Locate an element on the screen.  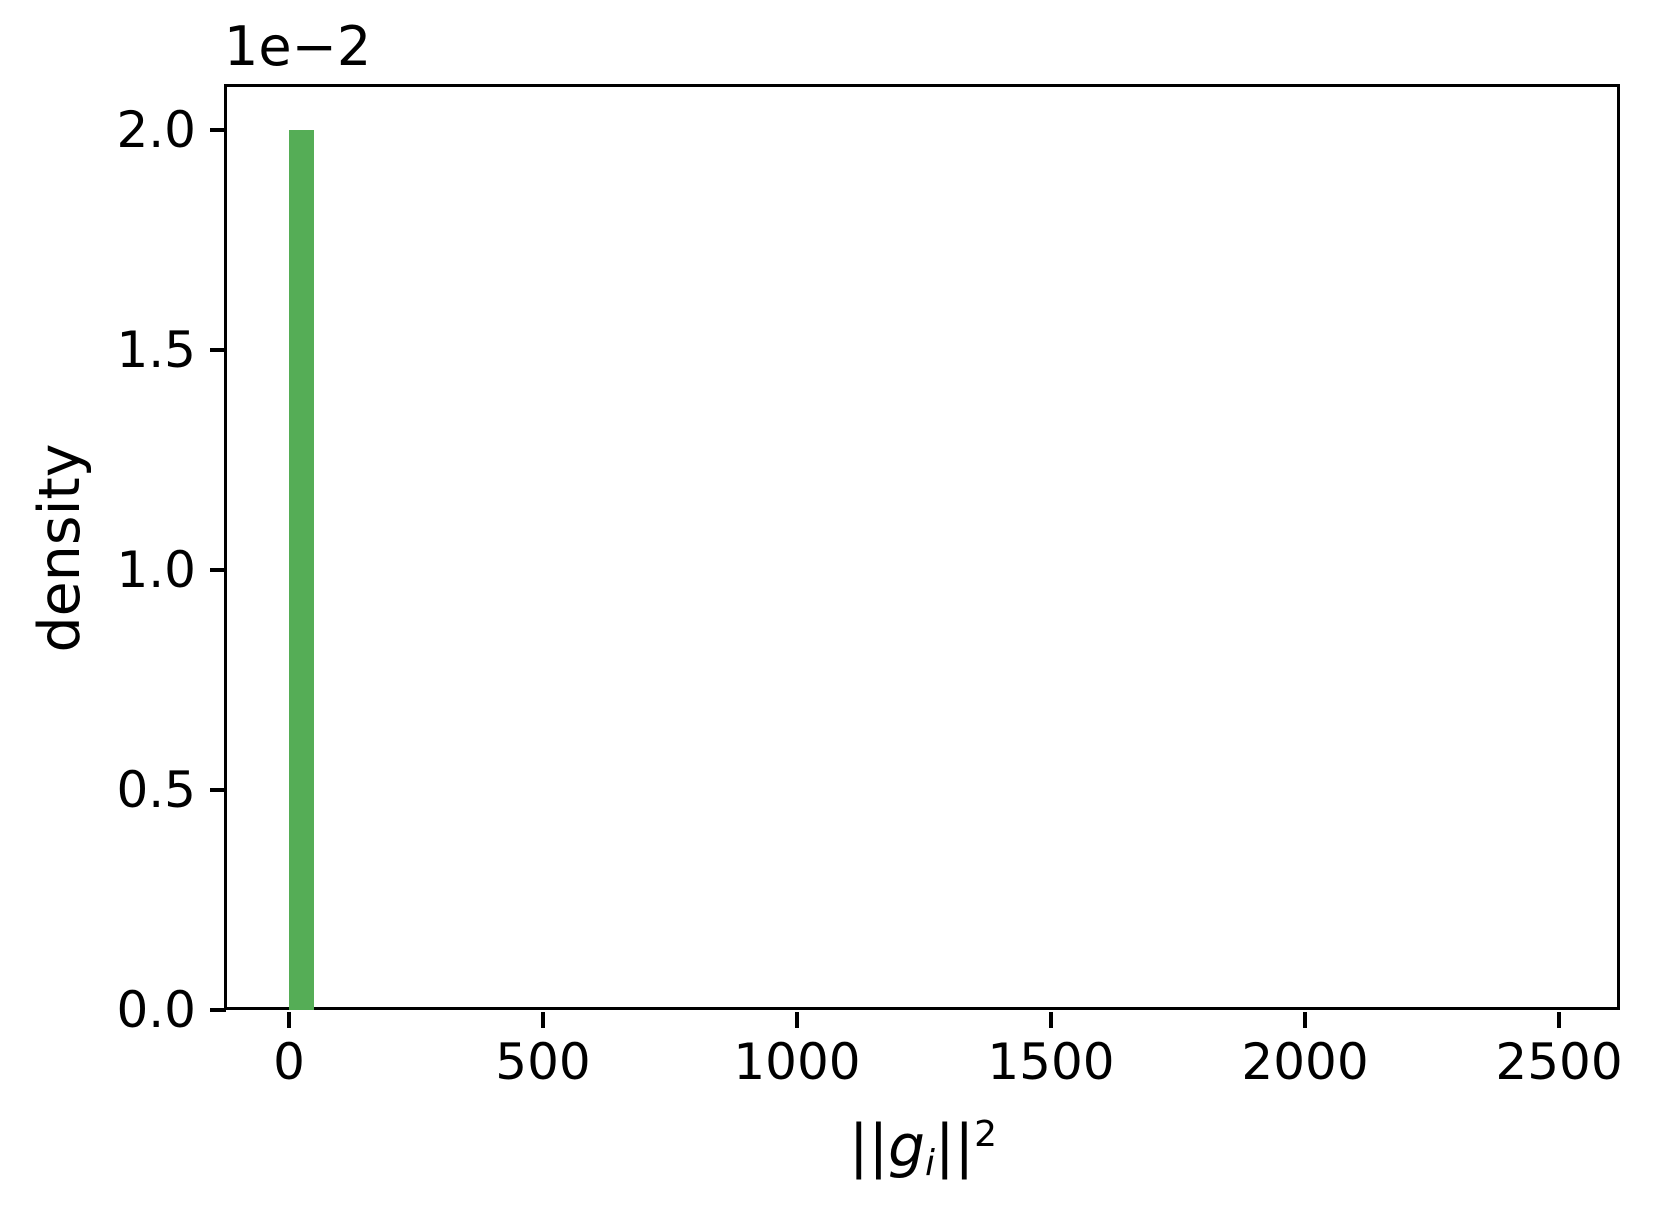
x-tick-label: 1500 is located at coordinates (1051, 1062).